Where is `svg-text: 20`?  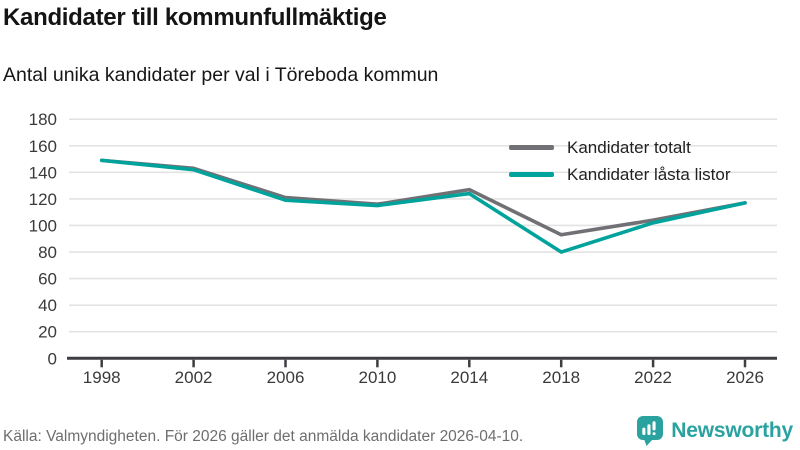 svg-text: 20 is located at coordinates (47, 332).